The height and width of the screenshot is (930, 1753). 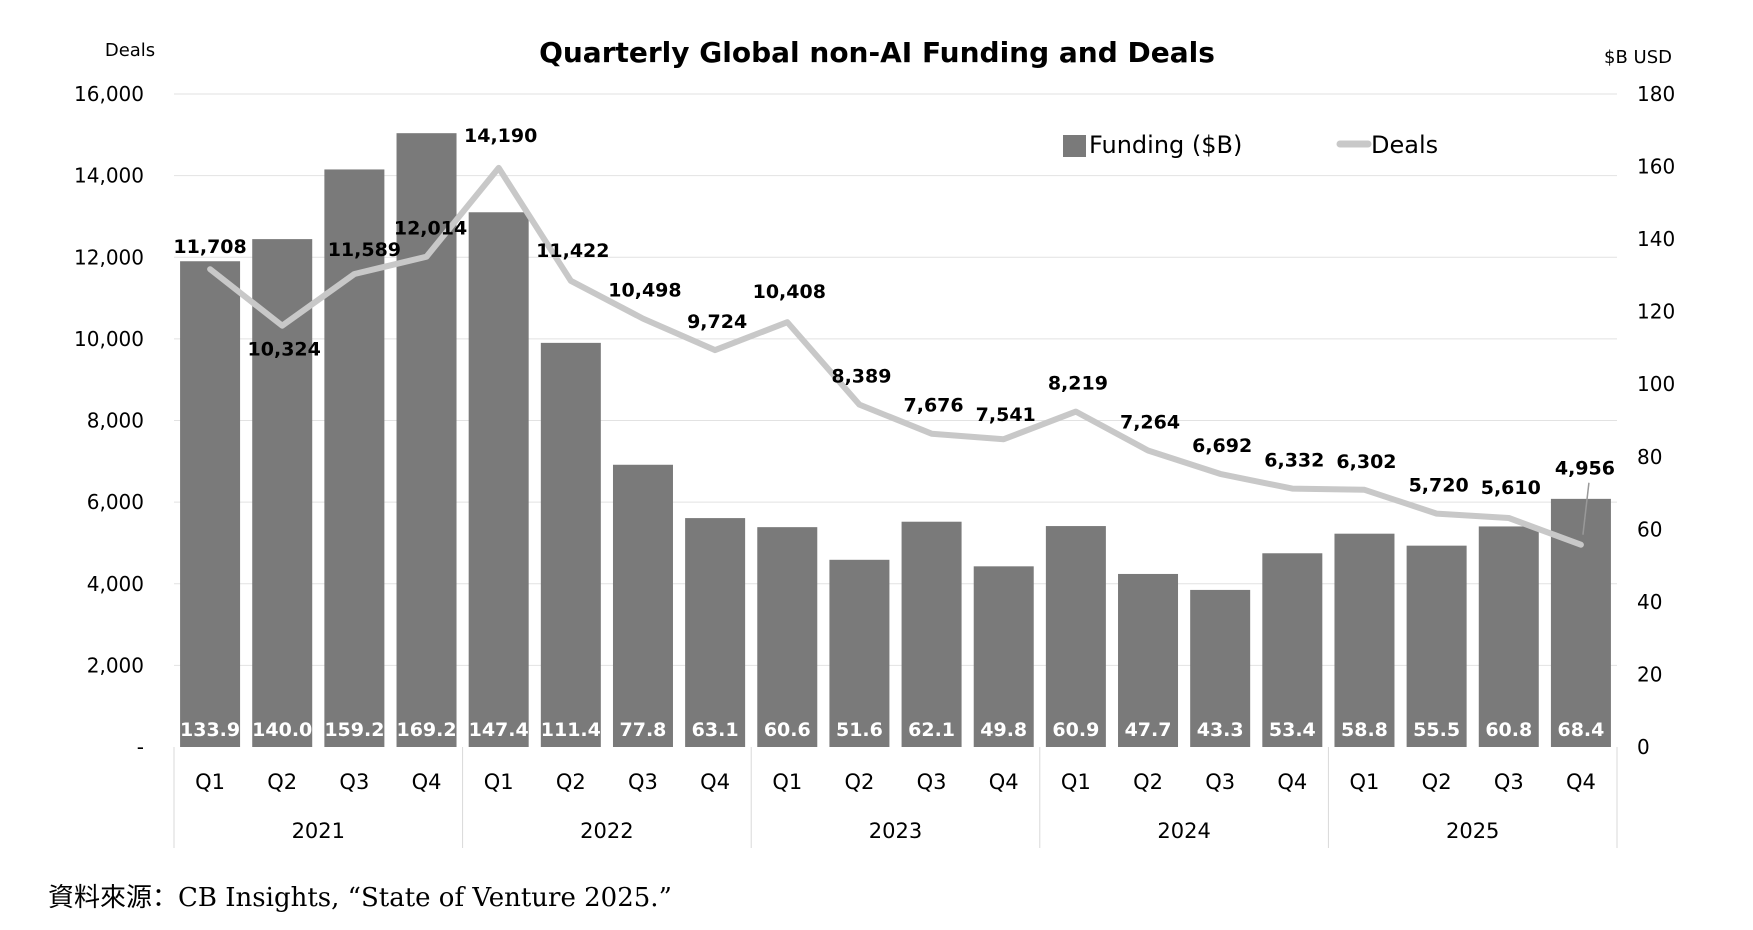 I want to click on right-axis-tick: 20, so click(x=1649, y=674).